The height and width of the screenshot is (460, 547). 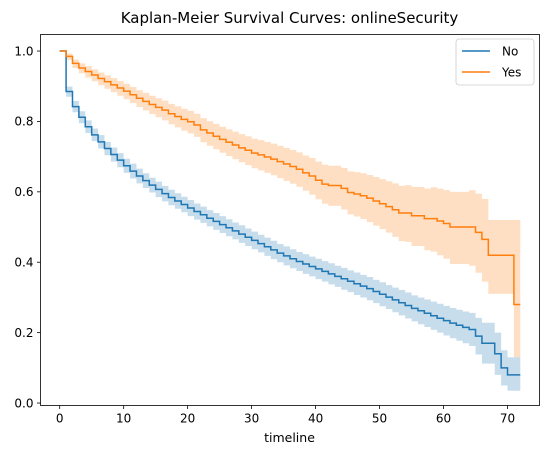 What do you see at coordinates (60, 419) in the screenshot?
I see `x-tick-label: 0` at bounding box center [60, 419].